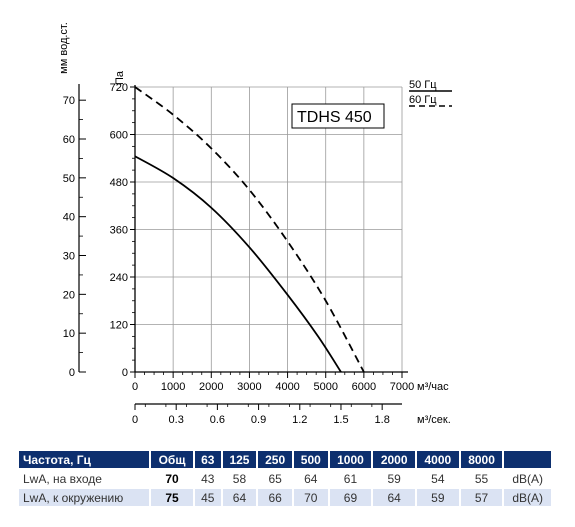 The width and height of the screenshot is (575, 527). What do you see at coordinates (84, 497) in the screenshot?
I see `table-cell: LwA, к окружению` at bounding box center [84, 497].